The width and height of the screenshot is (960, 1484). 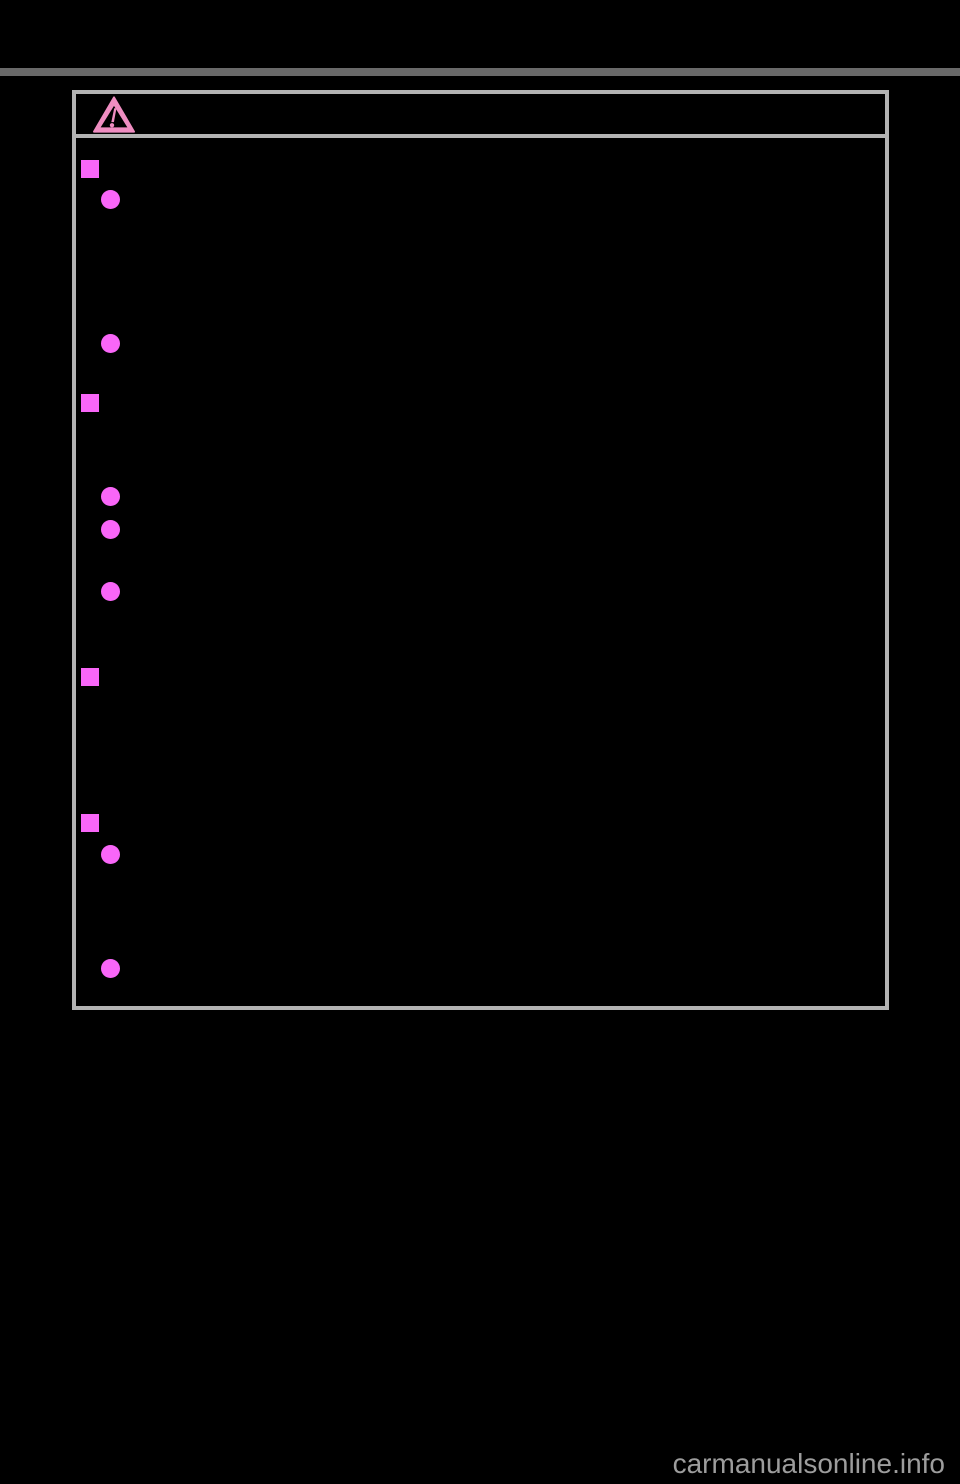 I want to click on watermark-link: carmanualsonline.info, so click(x=808, y=1463).